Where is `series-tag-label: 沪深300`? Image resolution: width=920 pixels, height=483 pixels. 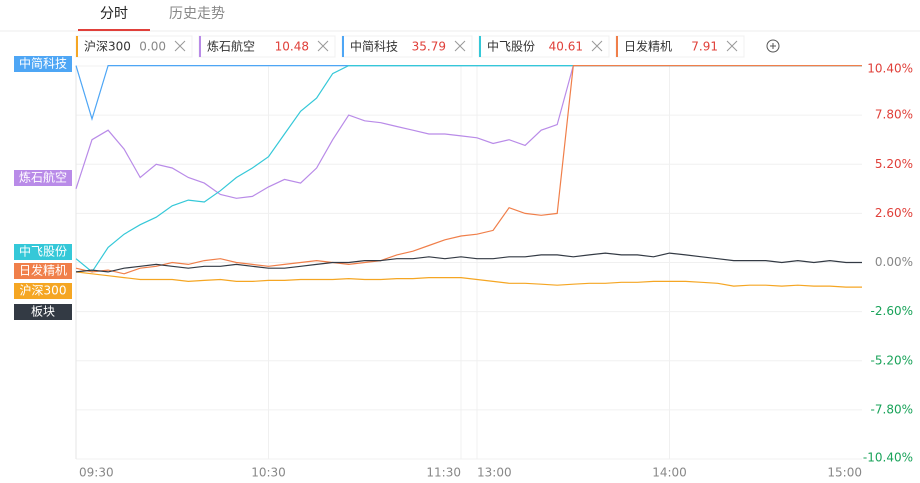 series-tag-label: 沪深300 is located at coordinates (43, 291).